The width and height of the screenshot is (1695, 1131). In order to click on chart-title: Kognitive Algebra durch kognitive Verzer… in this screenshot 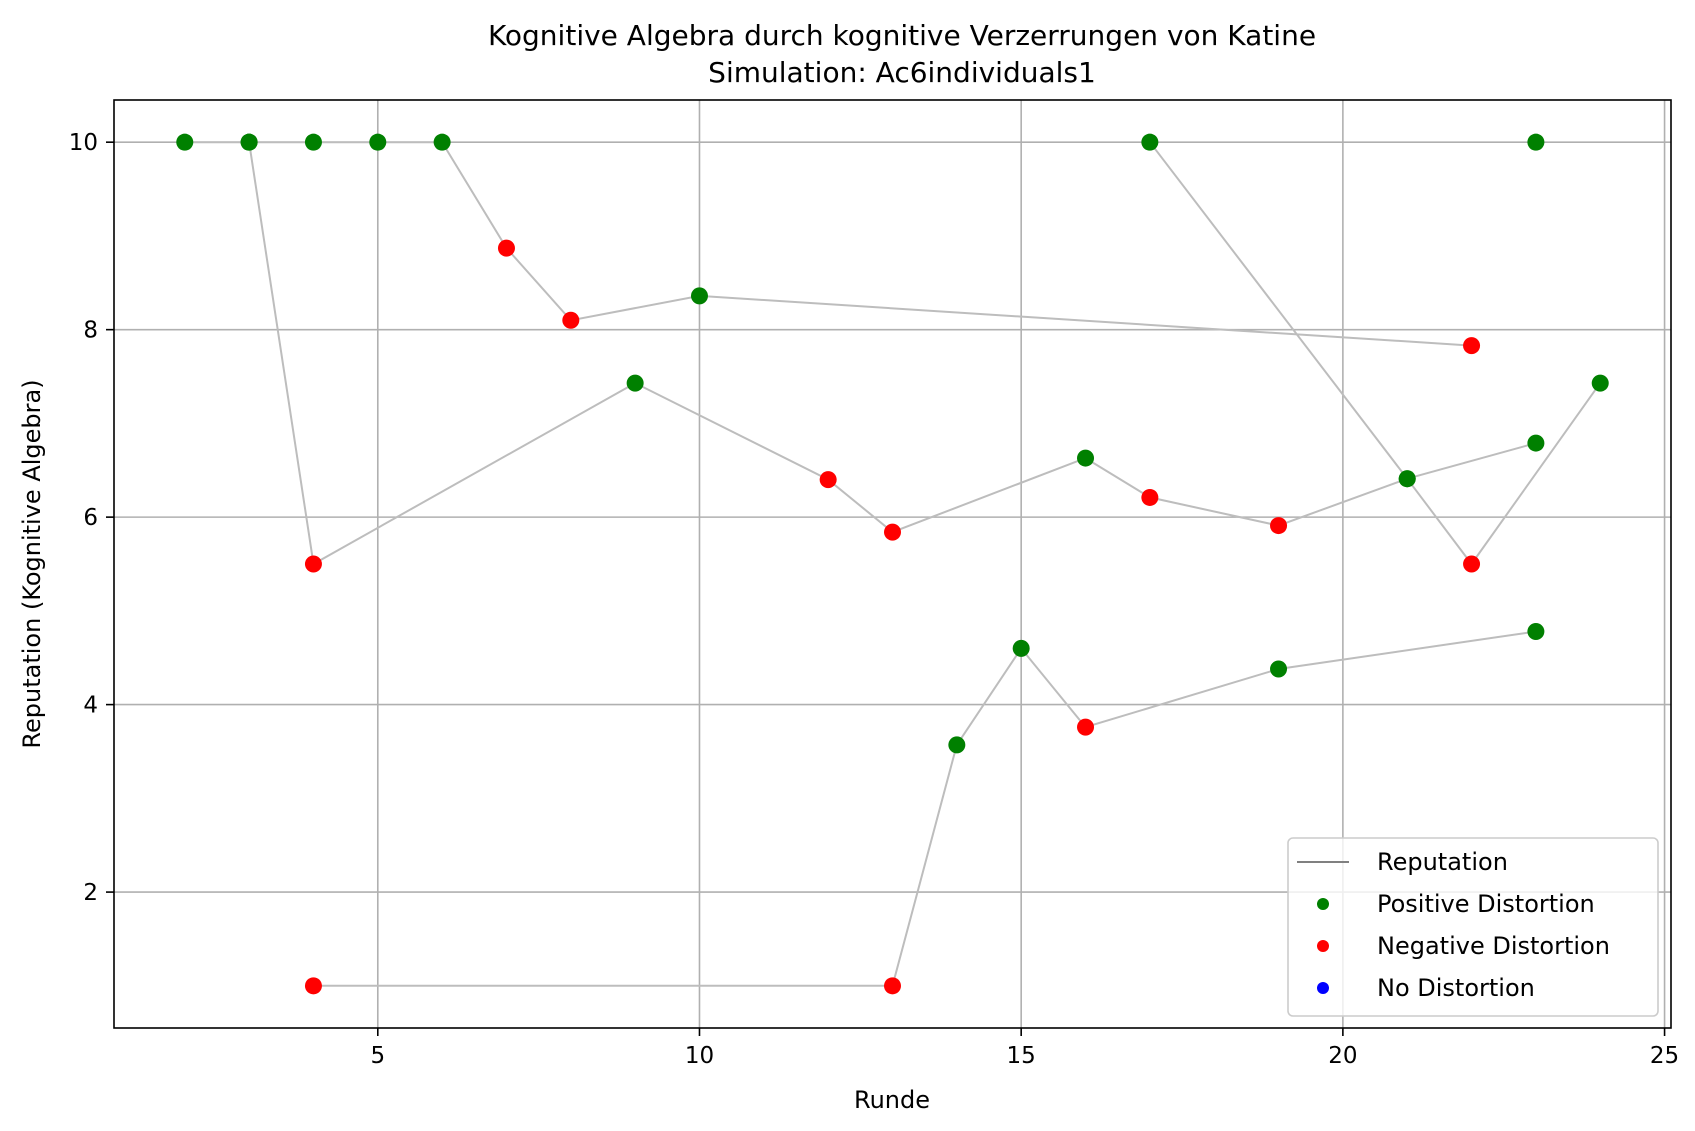, I will do `click(902, 35)`.